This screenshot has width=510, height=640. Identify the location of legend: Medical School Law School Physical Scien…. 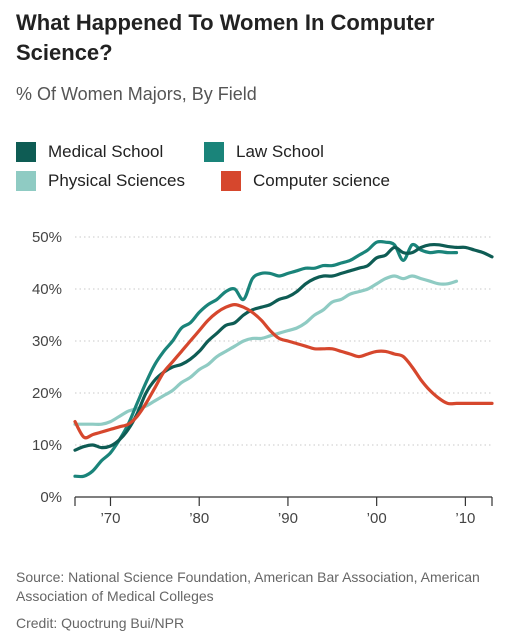
(256, 170).